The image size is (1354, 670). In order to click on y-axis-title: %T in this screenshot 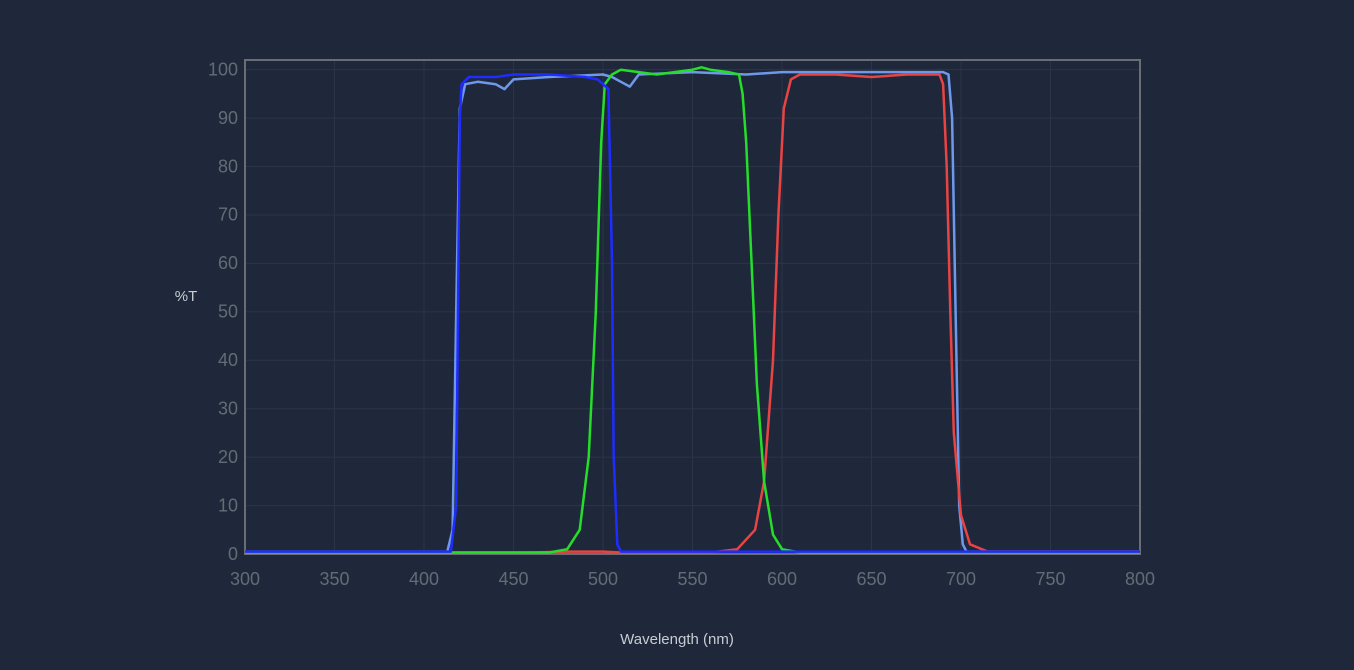, I will do `click(186, 296)`.